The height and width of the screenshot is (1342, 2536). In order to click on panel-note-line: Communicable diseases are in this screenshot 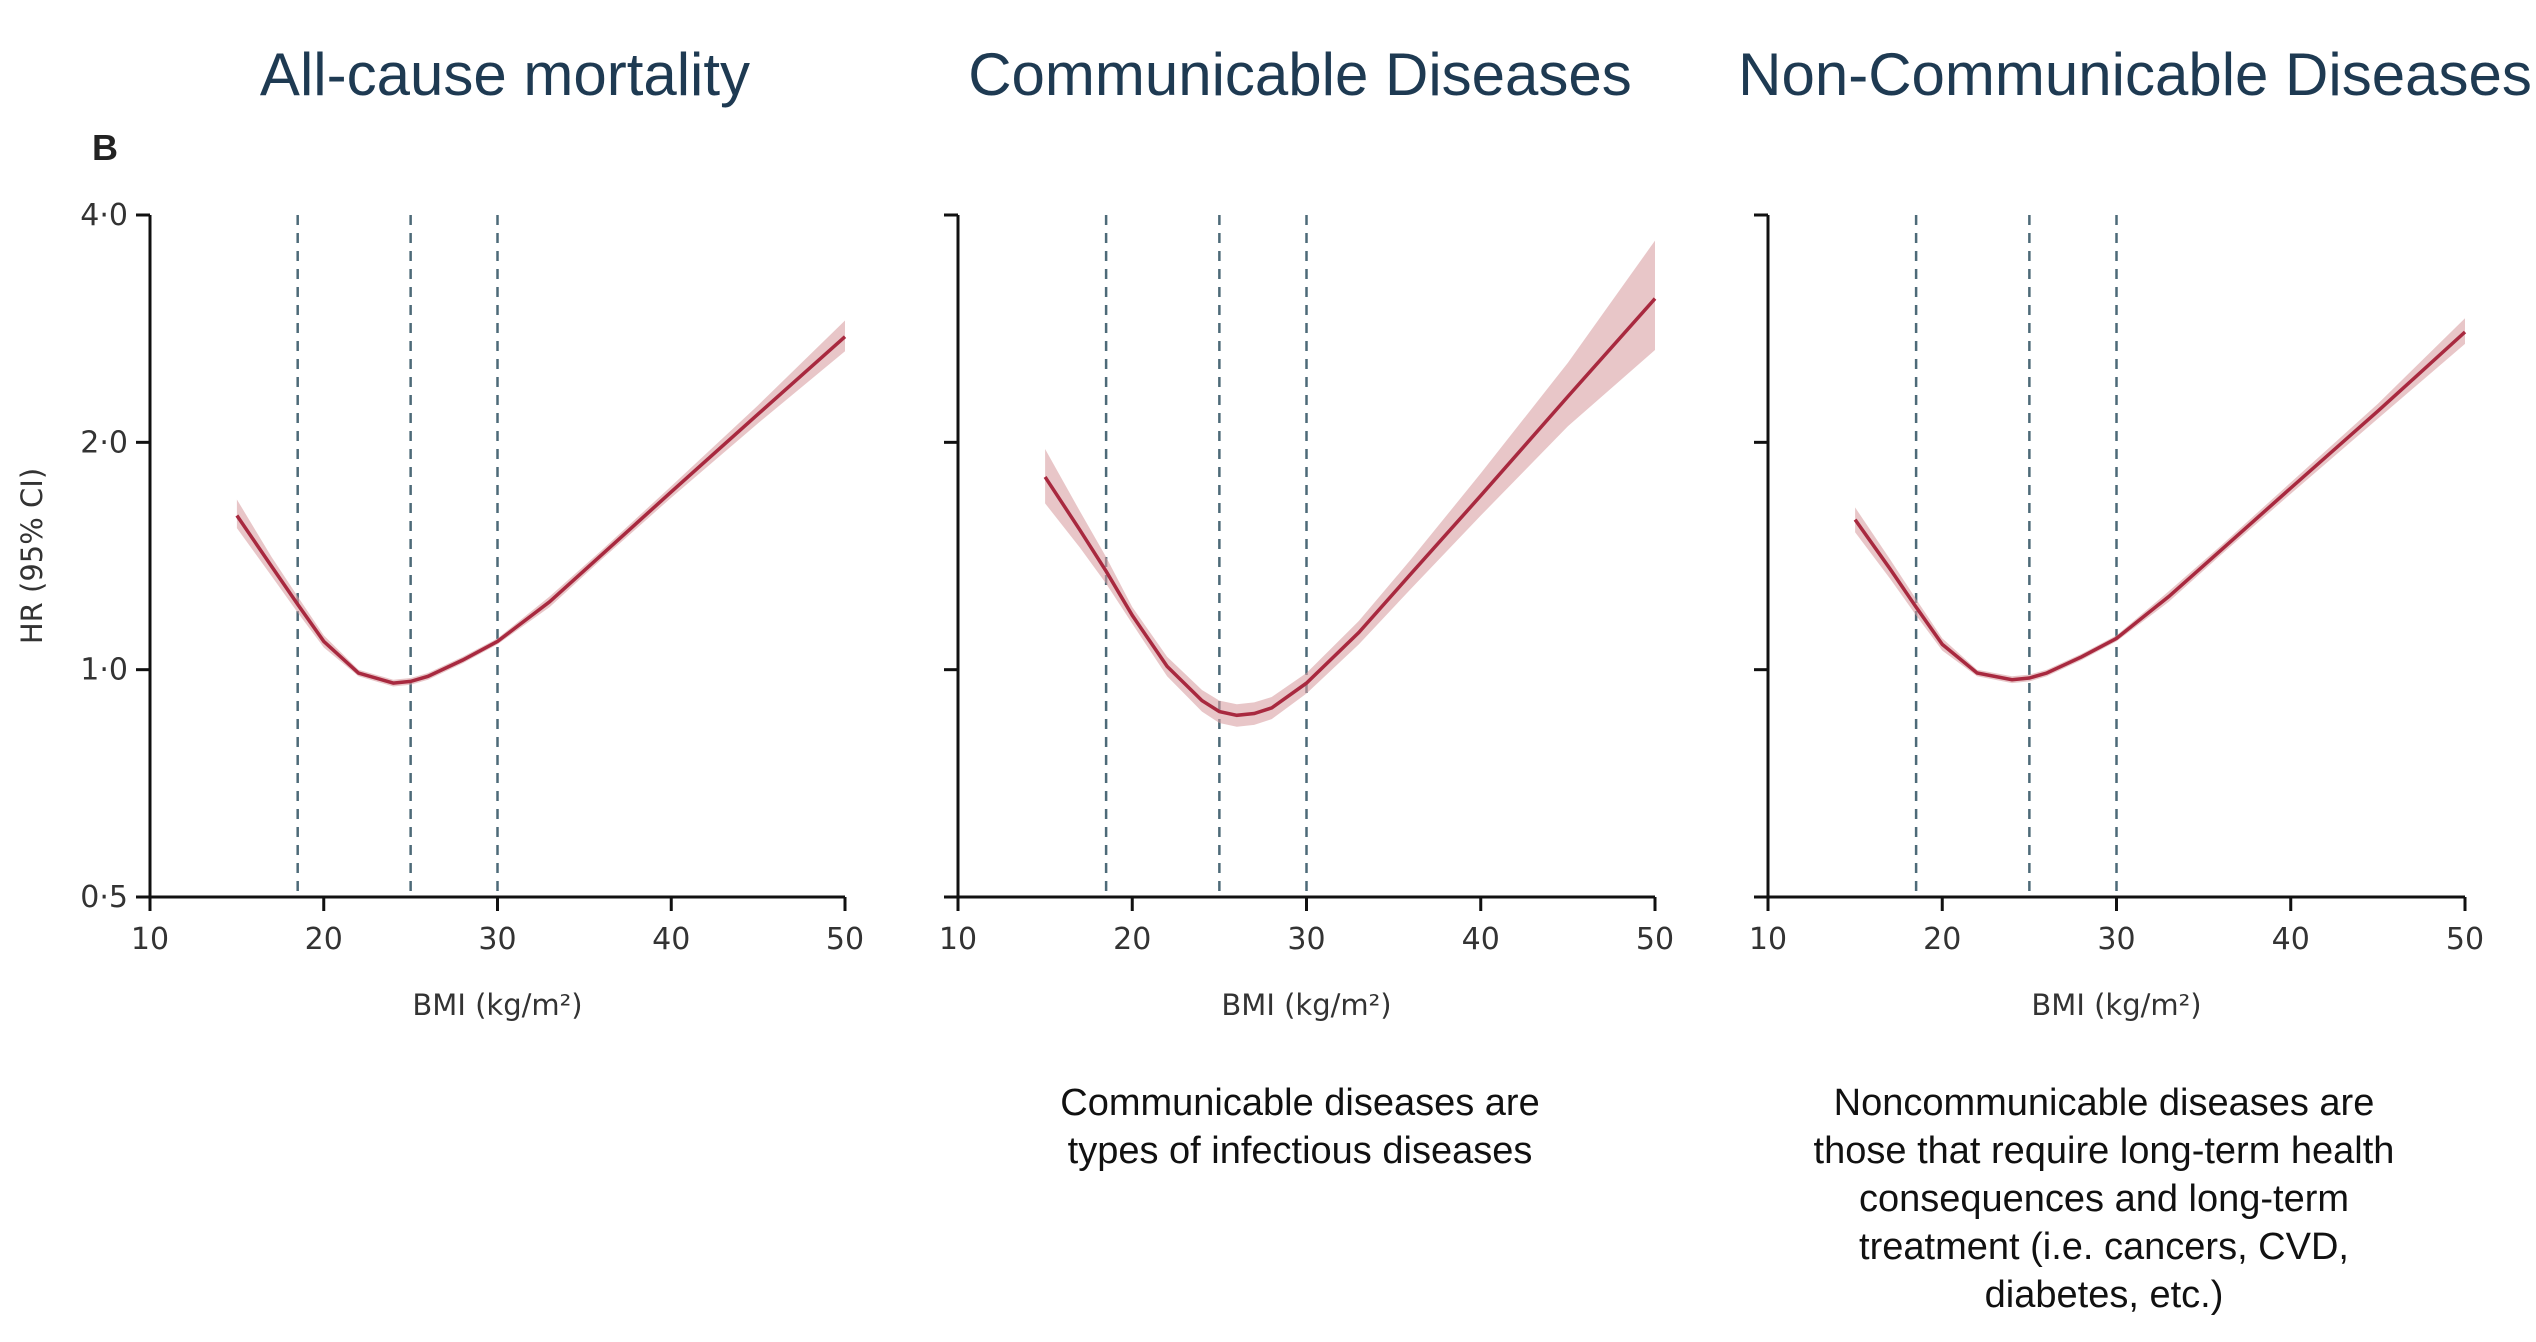, I will do `click(1299, 1103)`.